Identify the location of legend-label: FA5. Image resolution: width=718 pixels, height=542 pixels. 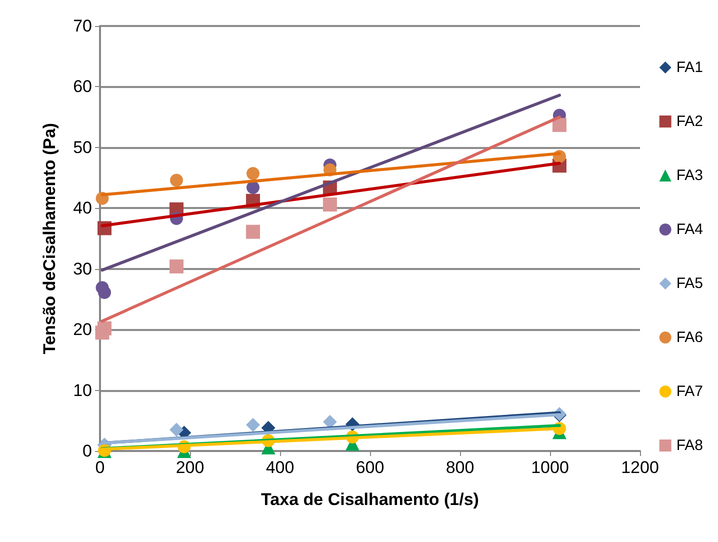
(690, 283).